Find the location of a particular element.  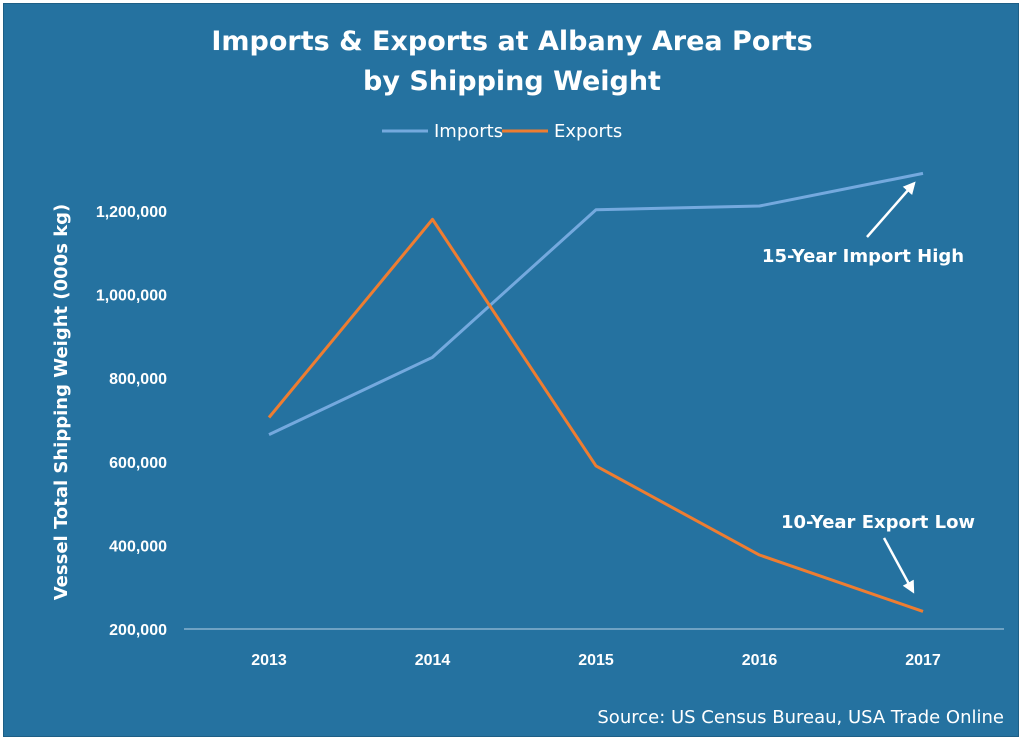

y-tick-label: 1,200,000 is located at coordinates (131, 212).